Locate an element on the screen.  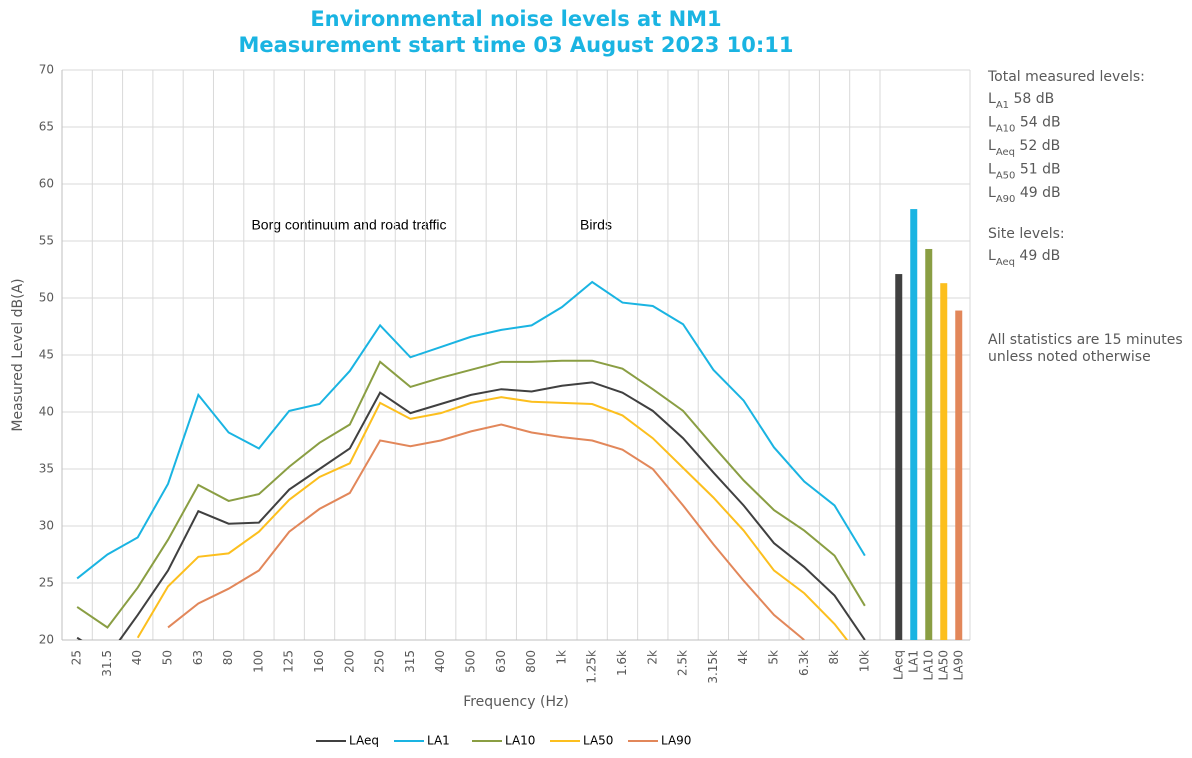
level-value: 54 dB is located at coordinates (1037, 123).